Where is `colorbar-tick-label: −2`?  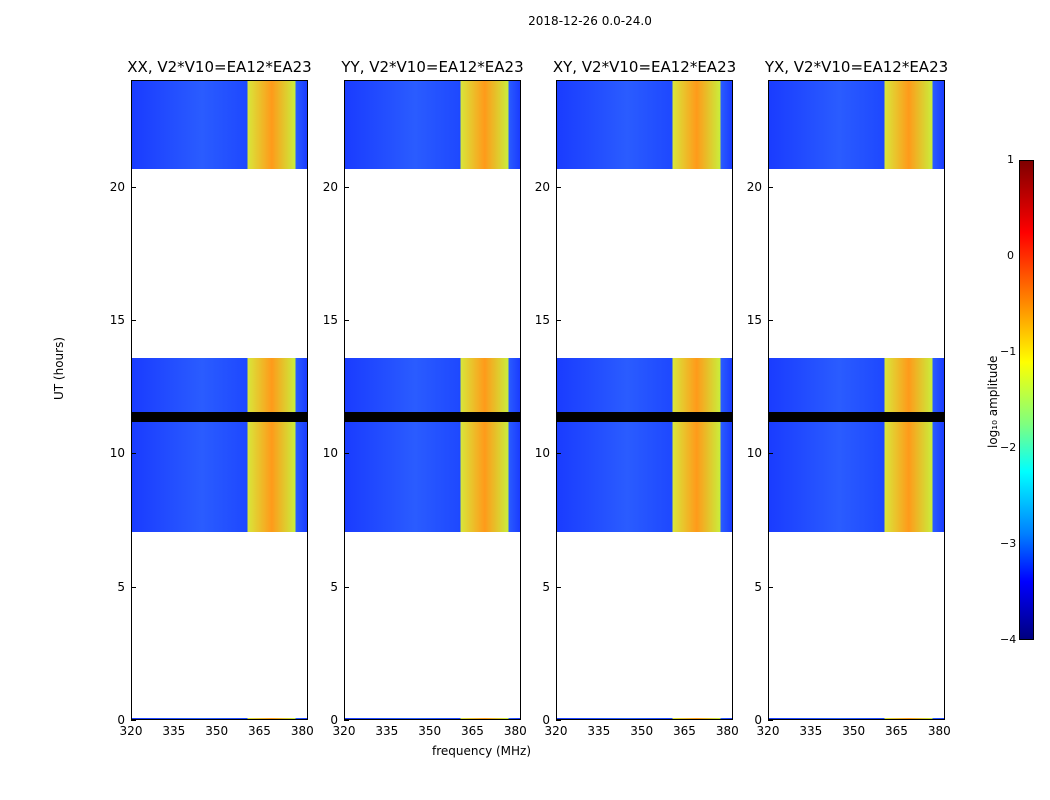 colorbar-tick-label: −2 is located at coordinates (1008, 447).